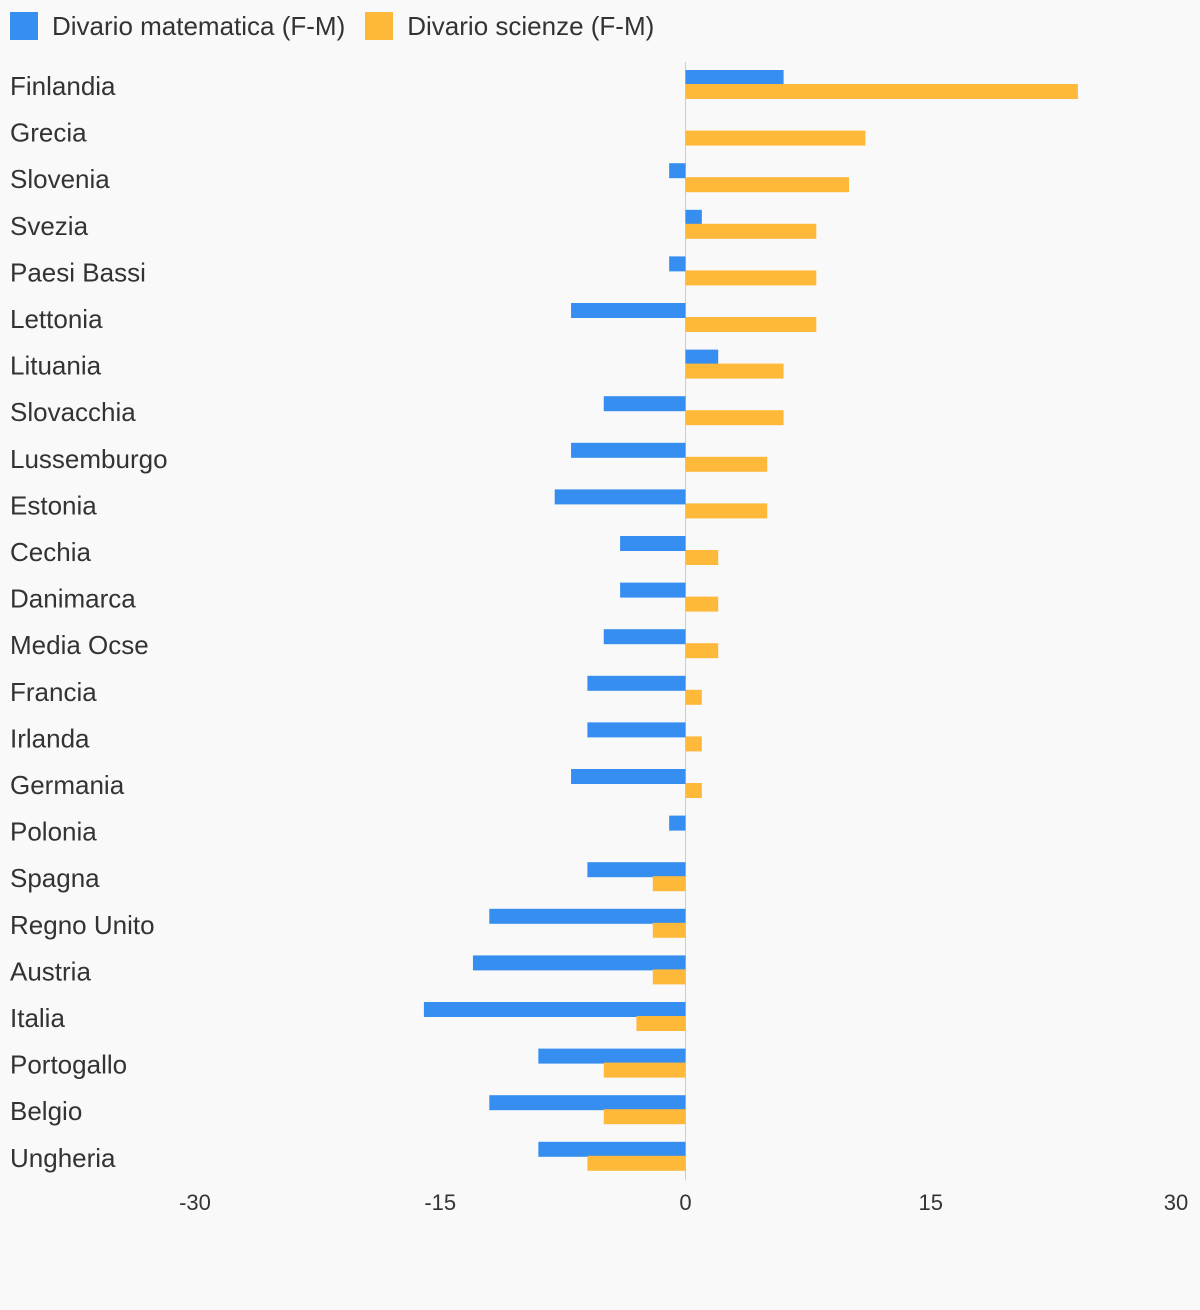  What do you see at coordinates (440, 1202) in the screenshot?
I see `x-tick-label: -15` at bounding box center [440, 1202].